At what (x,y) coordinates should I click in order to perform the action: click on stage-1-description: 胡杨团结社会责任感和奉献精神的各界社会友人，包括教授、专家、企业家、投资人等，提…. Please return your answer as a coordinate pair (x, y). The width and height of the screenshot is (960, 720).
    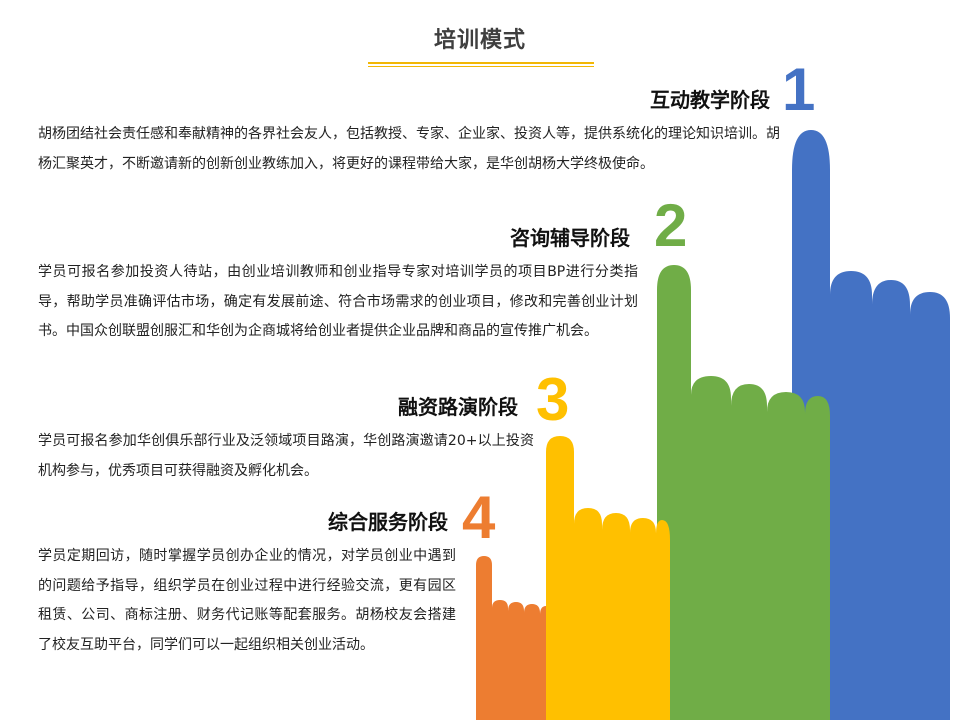
    Looking at the image, I should click on (409, 149).